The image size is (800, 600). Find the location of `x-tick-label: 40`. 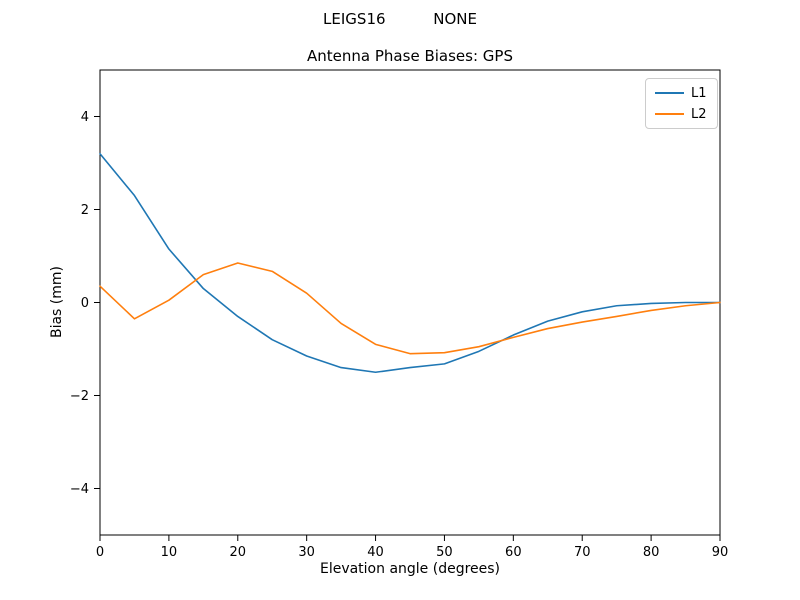

x-tick-label: 40 is located at coordinates (375, 552).